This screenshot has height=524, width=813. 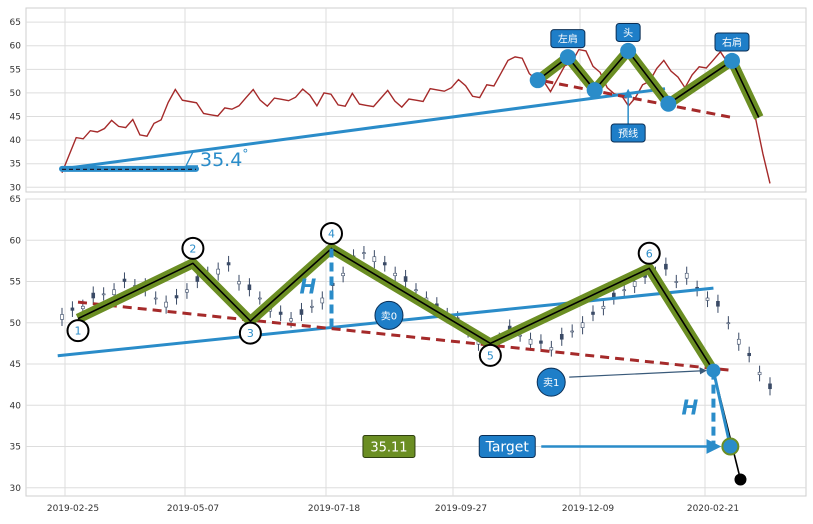 What do you see at coordinates (15, 165) in the screenshot?
I see `top-panel-y-tick-label: 35` at bounding box center [15, 165].